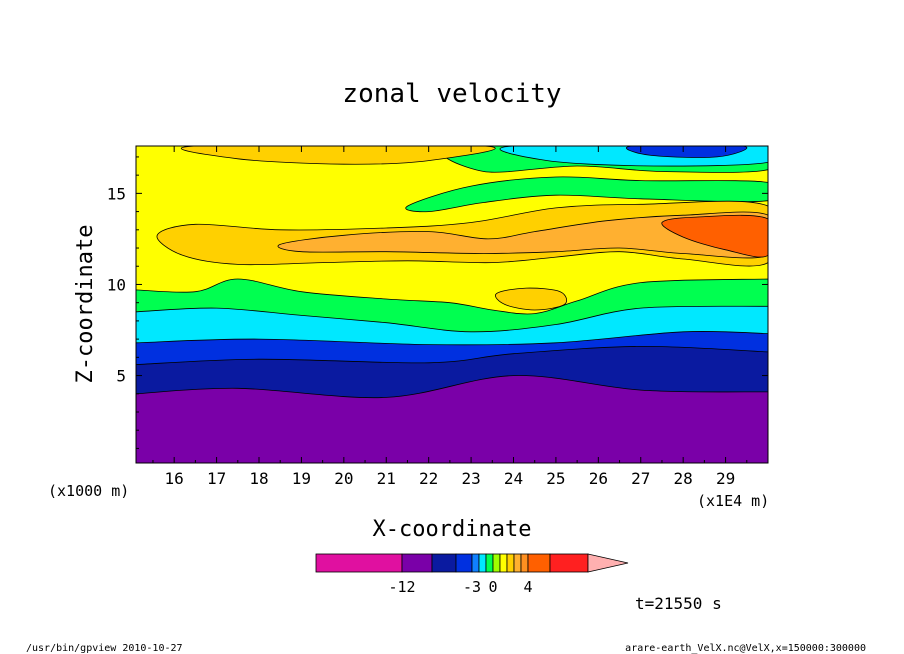 This screenshot has width=904, height=654. What do you see at coordinates (174, 478) in the screenshot?
I see `x-tick-label: 16` at bounding box center [174, 478].